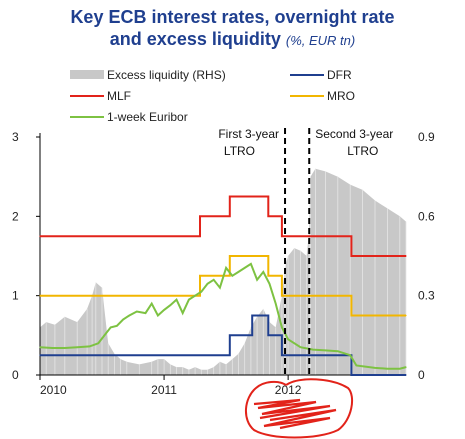 The width and height of the screenshot is (465, 439). Describe the element at coordinates (147, 117) in the screenshot. I see `legend-label-1-week-euribor: 1-week Euribor` at that location.